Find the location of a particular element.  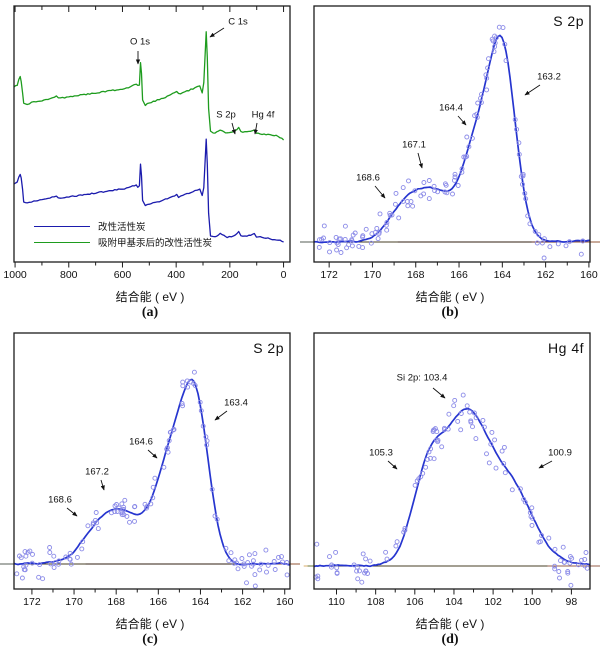

x-tick-label: 172 is located at coordinates (32, 602).